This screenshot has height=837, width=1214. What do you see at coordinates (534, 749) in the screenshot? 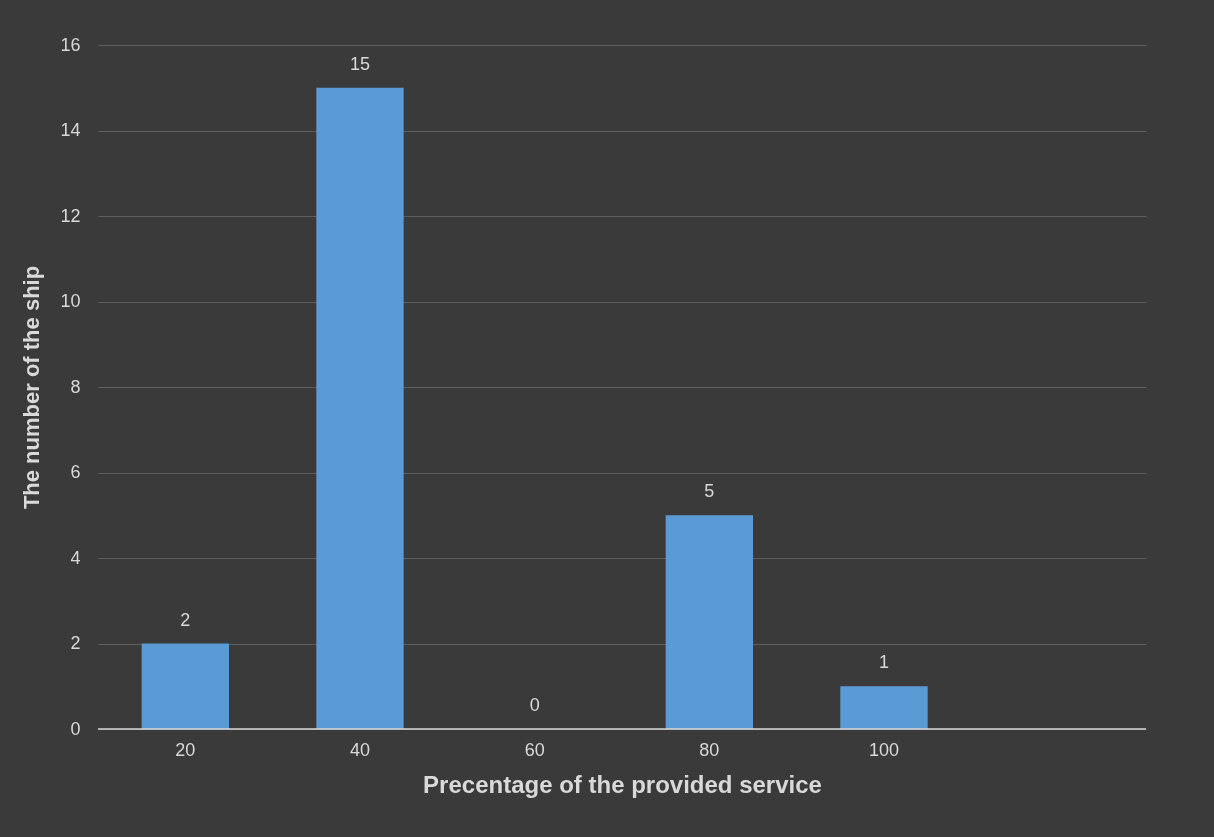
I see `x-tick-label: 60` at bounding box center [534, 749].